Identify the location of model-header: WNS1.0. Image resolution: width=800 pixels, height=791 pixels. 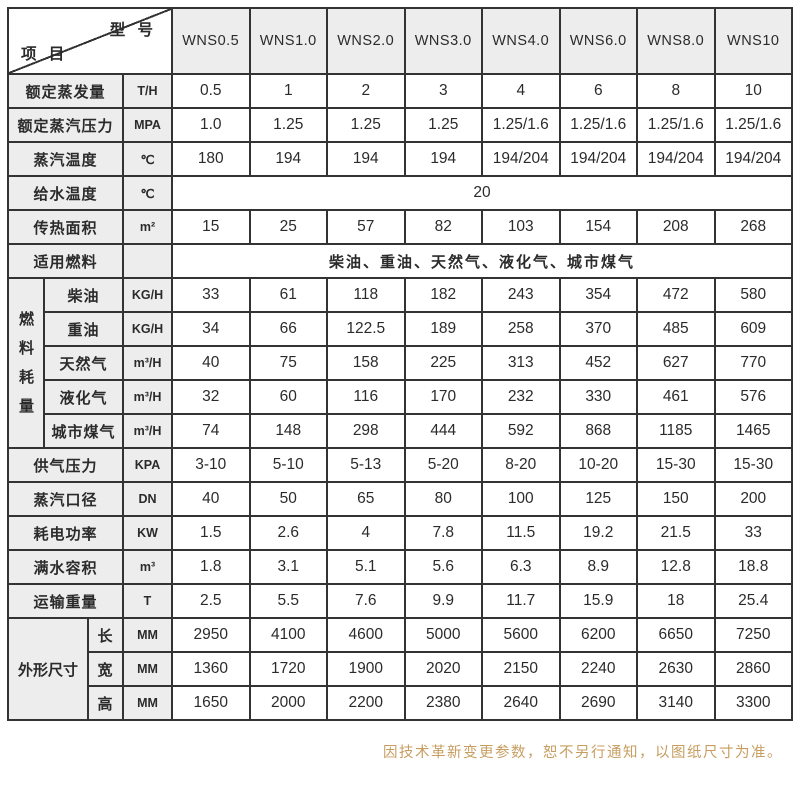
(288, 41).